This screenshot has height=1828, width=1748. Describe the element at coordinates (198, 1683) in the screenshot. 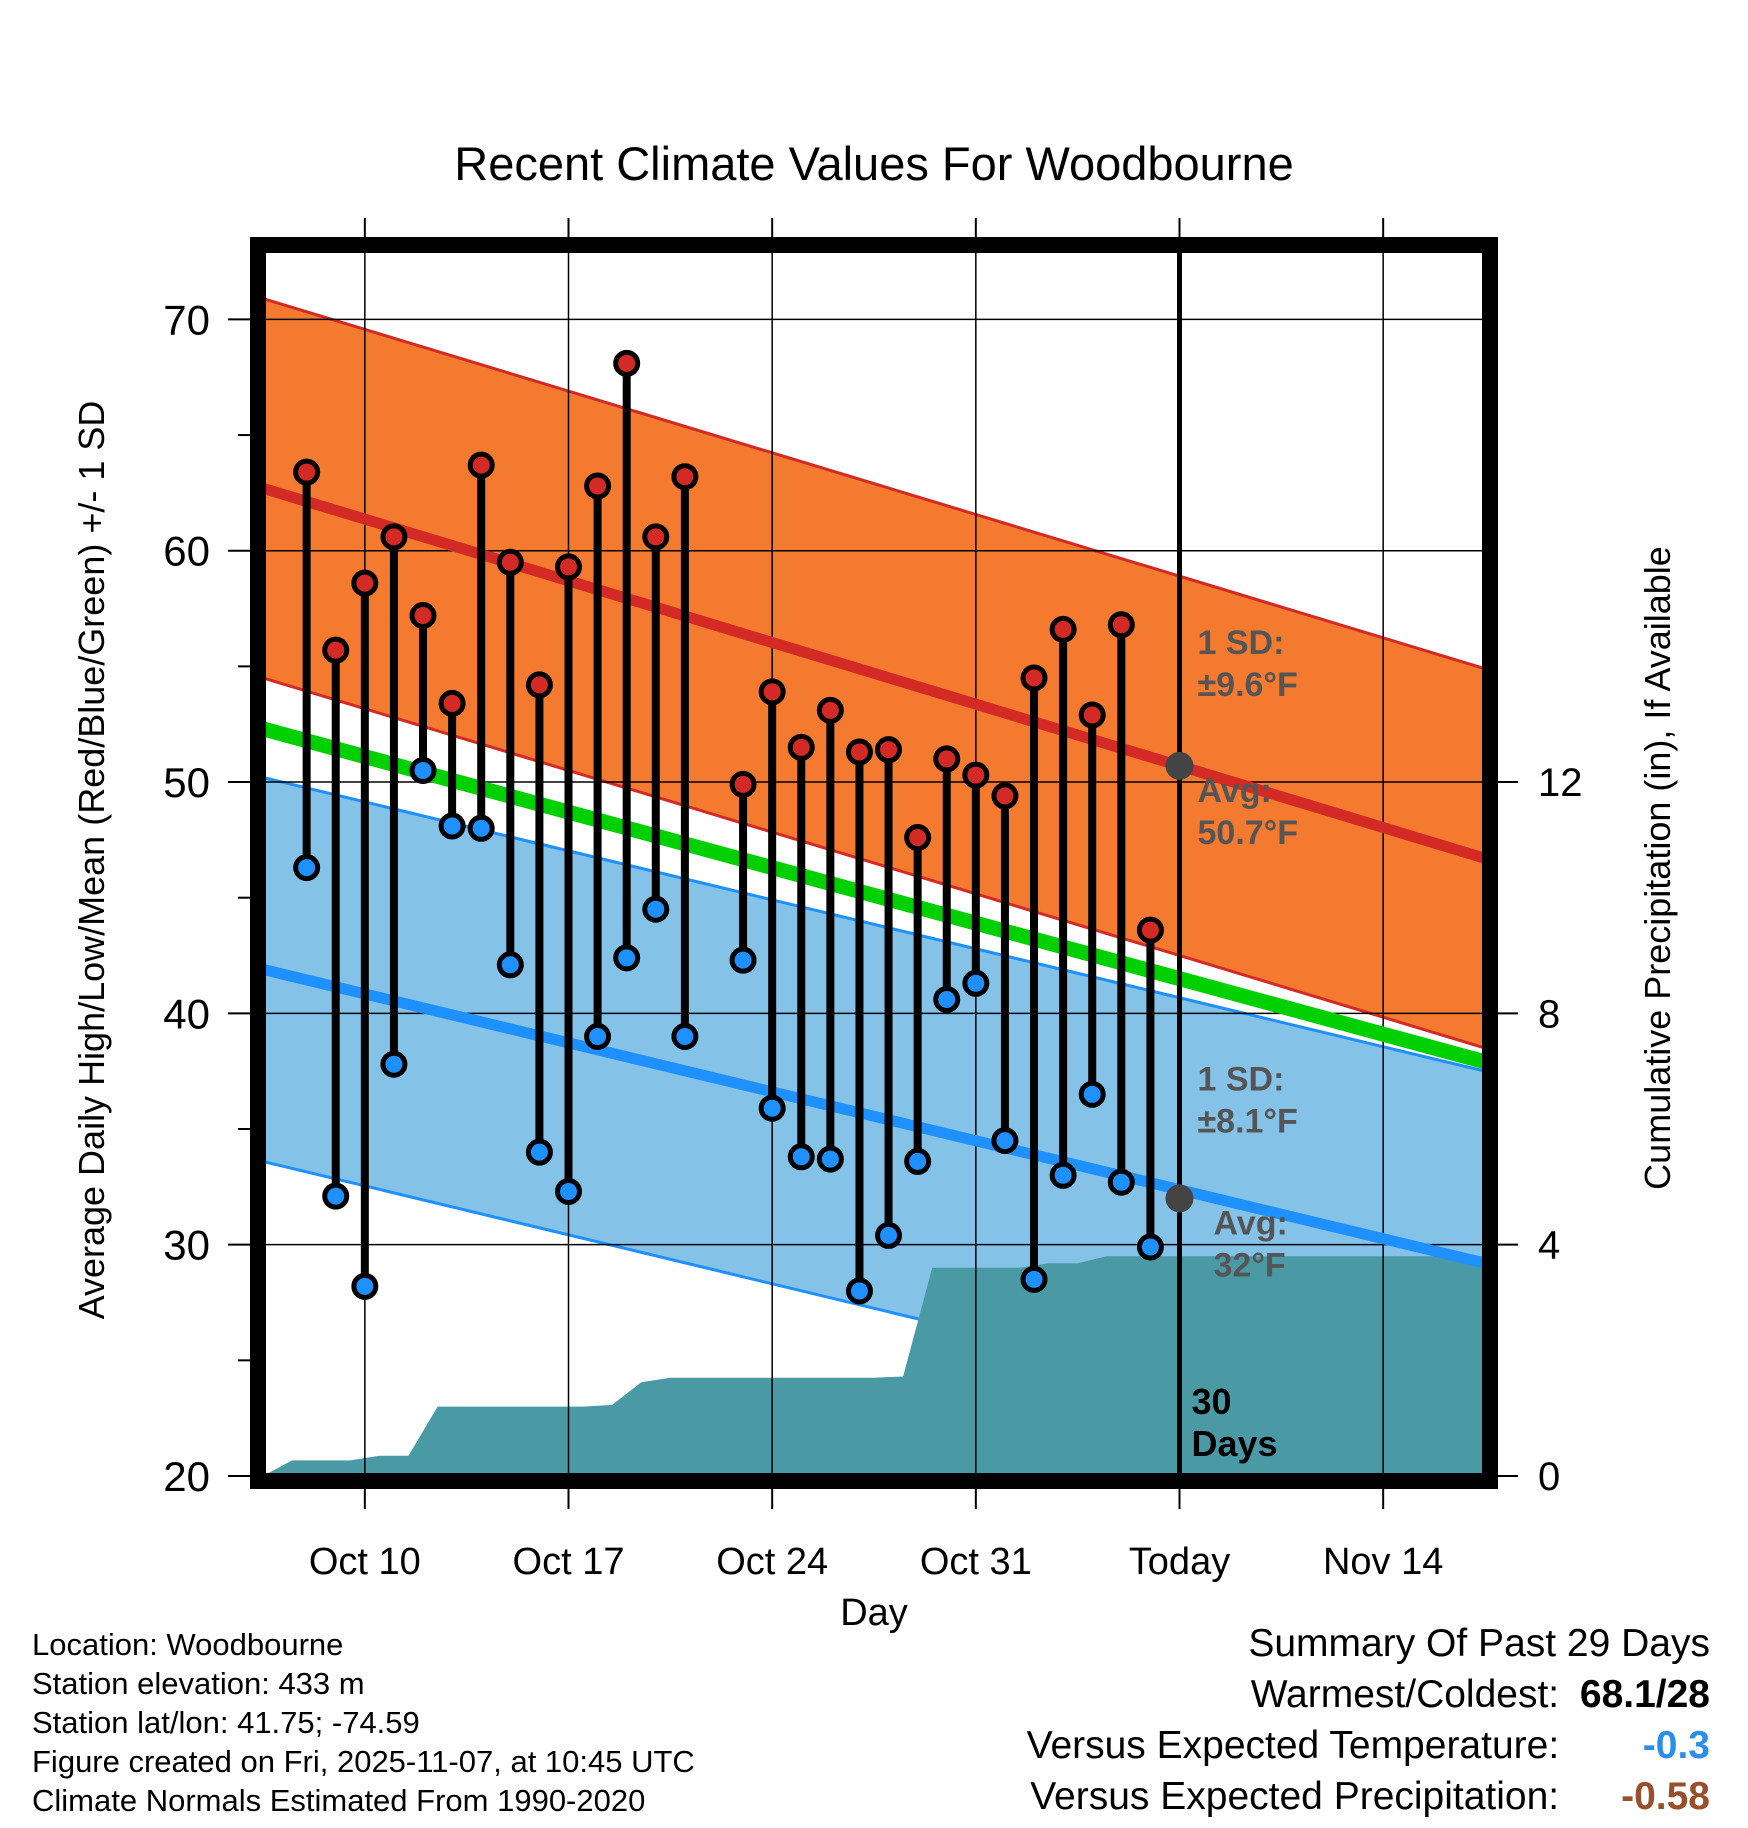

I see `station-elevation: Station elevation: 433 m` at that location.